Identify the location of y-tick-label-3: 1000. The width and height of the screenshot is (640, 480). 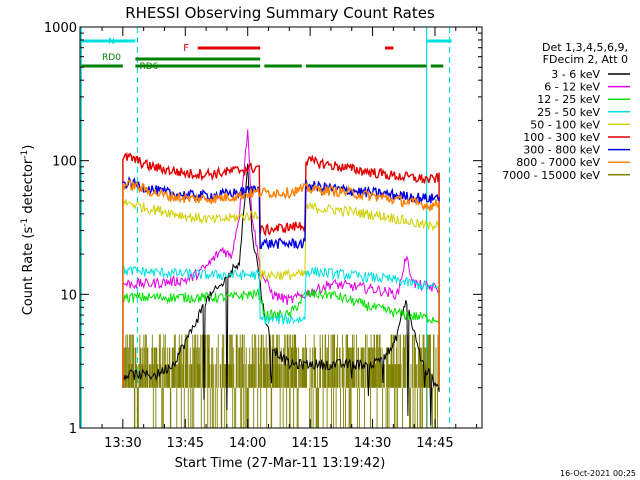
(60, 28).